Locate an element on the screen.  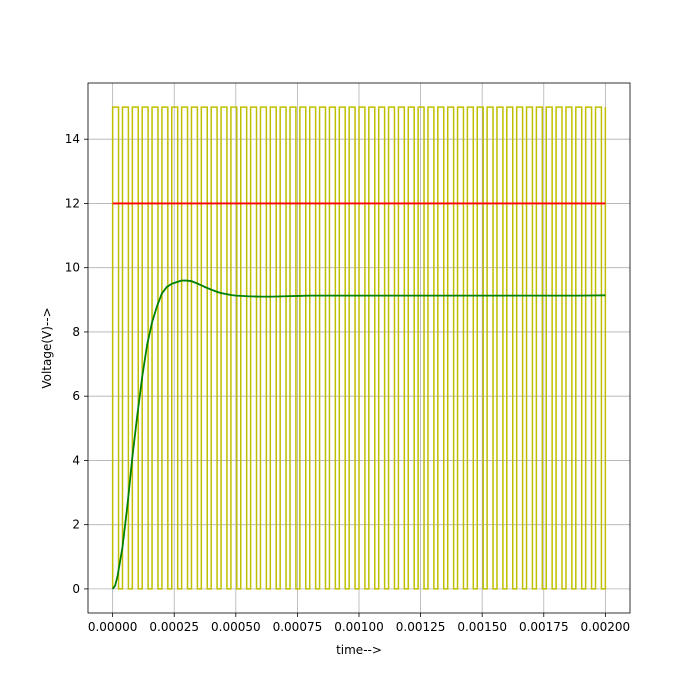
y-tick-label: 2 is located at coordinates (76, 525).